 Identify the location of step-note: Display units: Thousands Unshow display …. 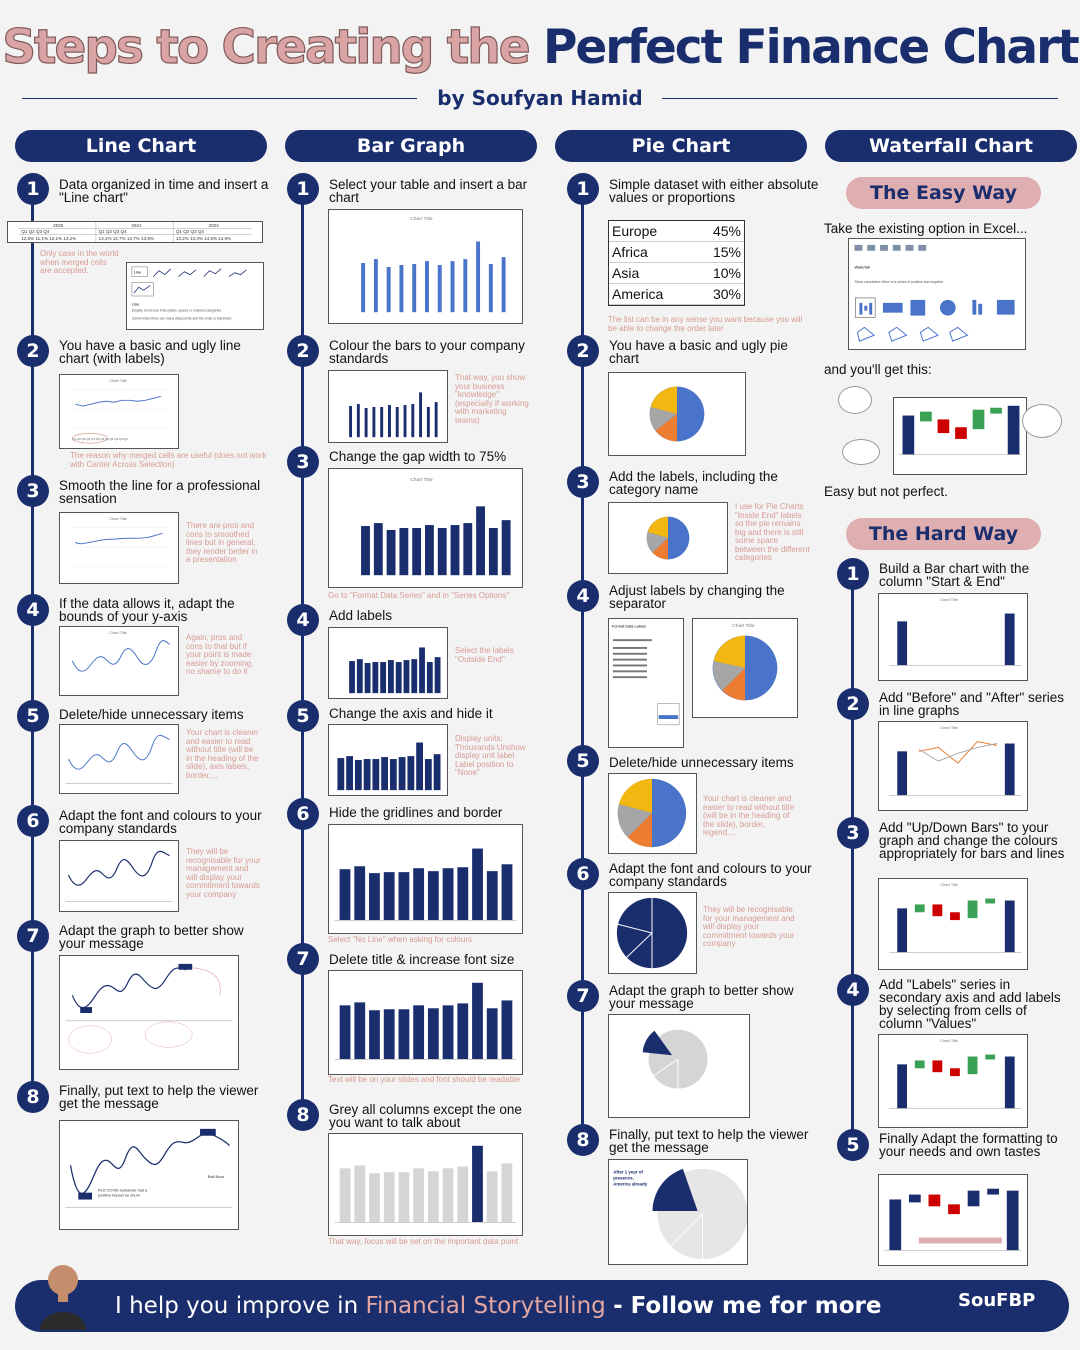
(490, 755).